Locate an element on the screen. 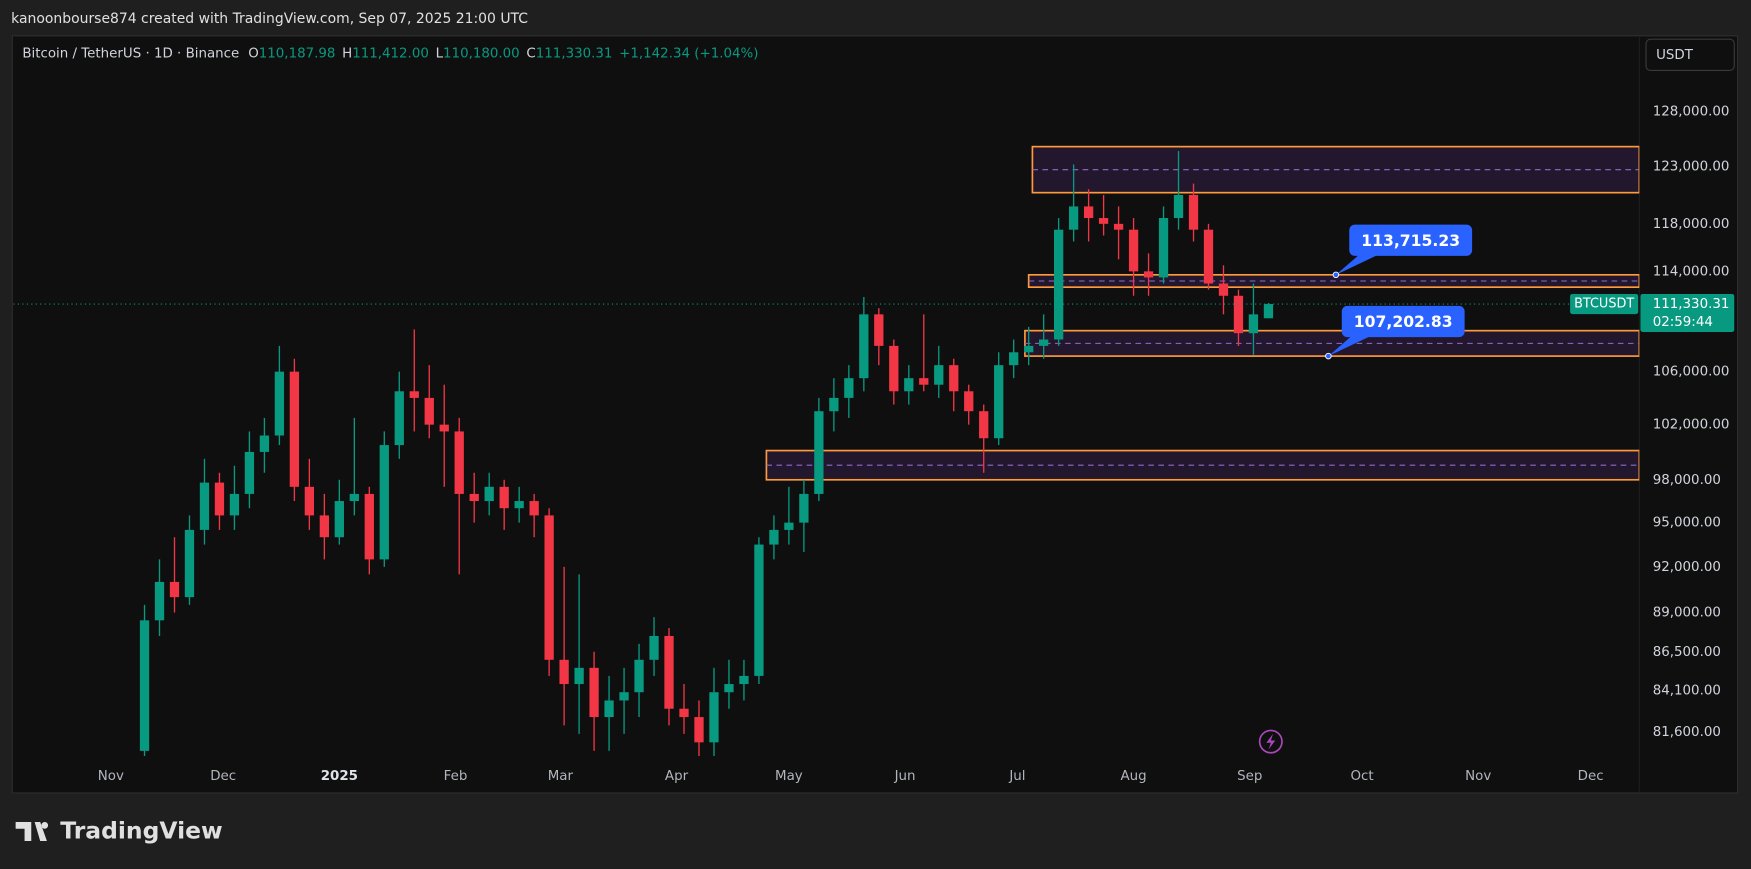  alert-icon is located at coordinates (1270, 741).